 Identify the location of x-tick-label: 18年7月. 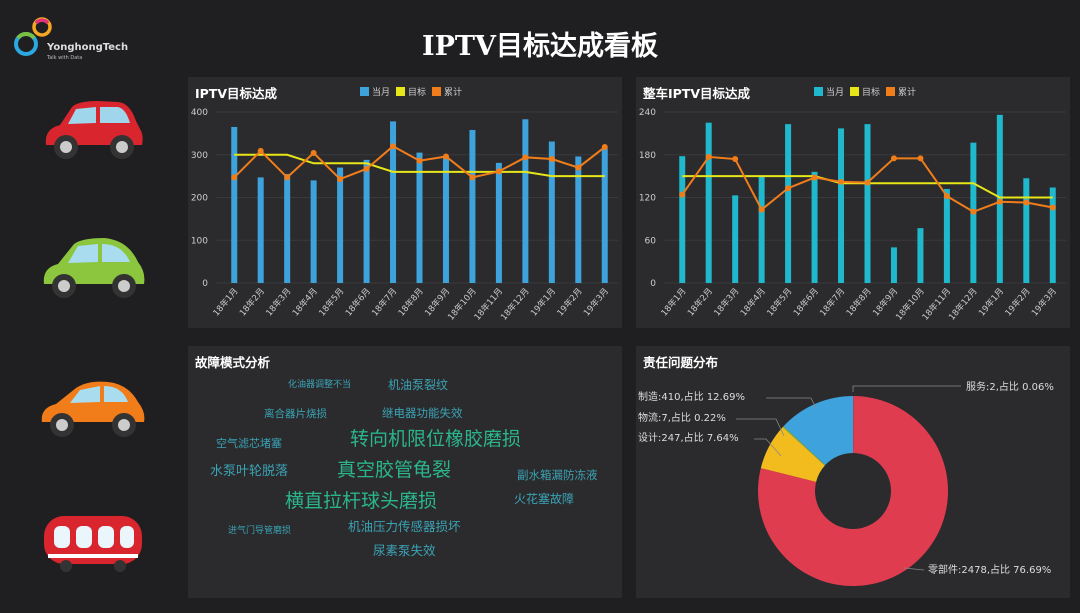
(385, 302).